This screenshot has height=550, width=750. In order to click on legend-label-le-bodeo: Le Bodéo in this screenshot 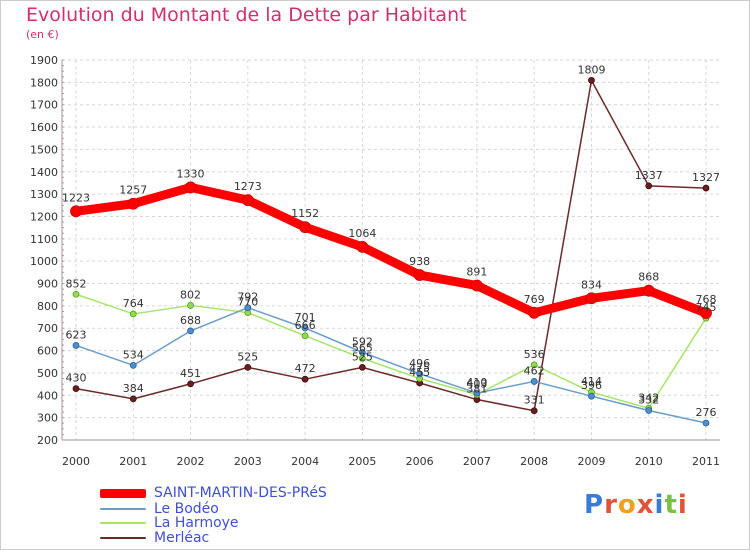, I will do `click(186, 509)`.